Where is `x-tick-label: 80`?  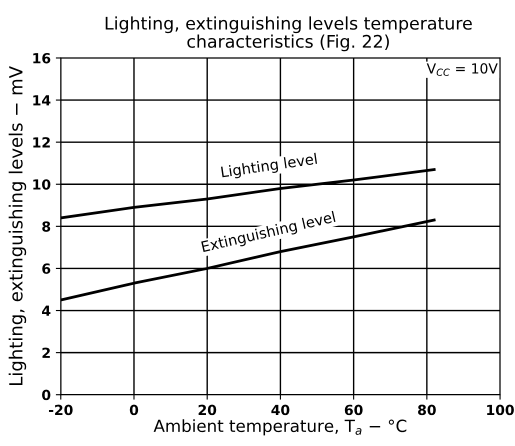 x-tick-label: 80 is located at coordinates (427, 410).